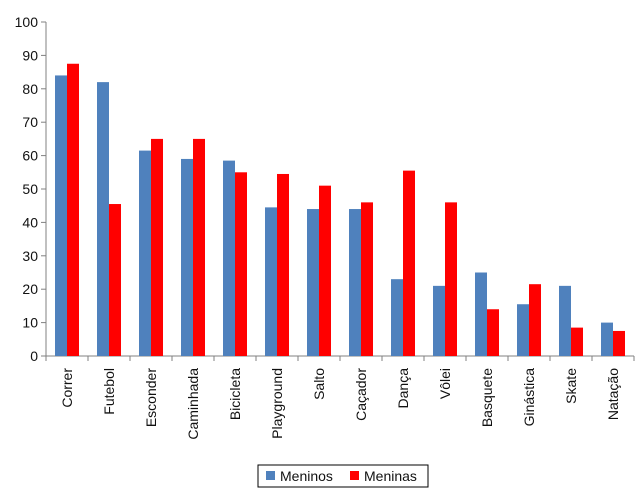  What do you see at coordinates (403, 388) in the screenshot?
I see `x-tick-label: Dança` at bounding box center [403, 388].